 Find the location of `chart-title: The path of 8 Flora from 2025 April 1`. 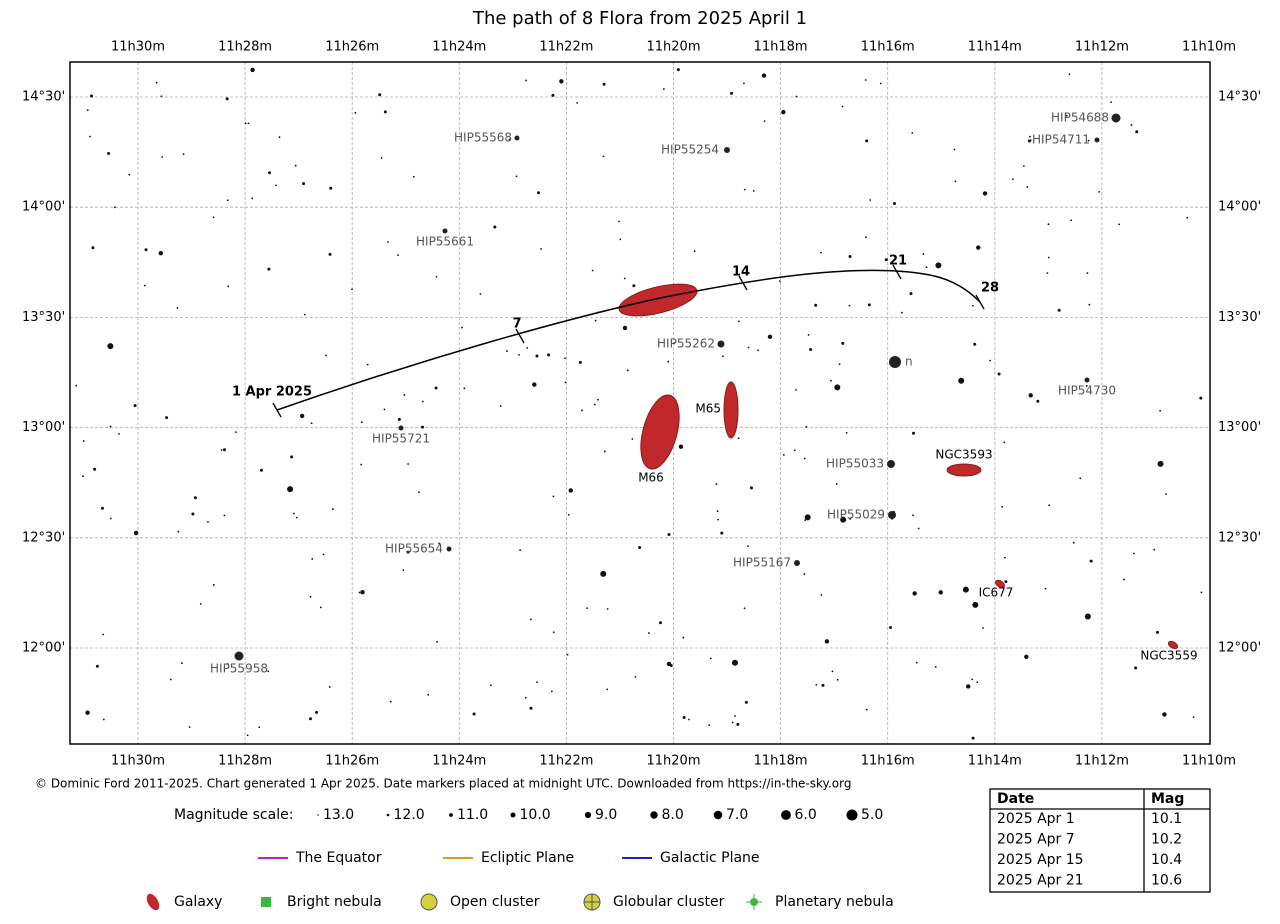

chart-title: The path of 8 Flora from 2025 April 1 is located at coordinates (639, 18).